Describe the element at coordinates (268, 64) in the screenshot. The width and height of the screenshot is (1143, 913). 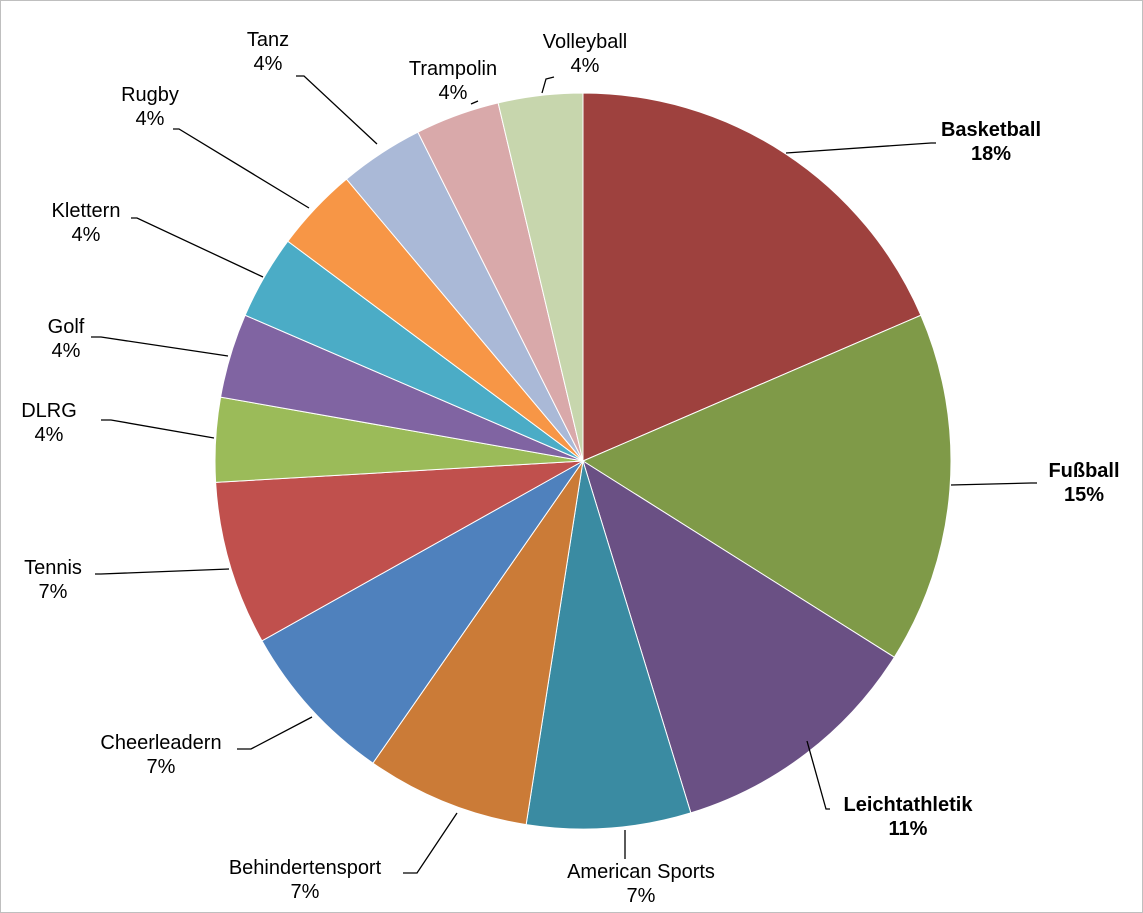
I see `slice-percent-tanz: 4%` at that location.